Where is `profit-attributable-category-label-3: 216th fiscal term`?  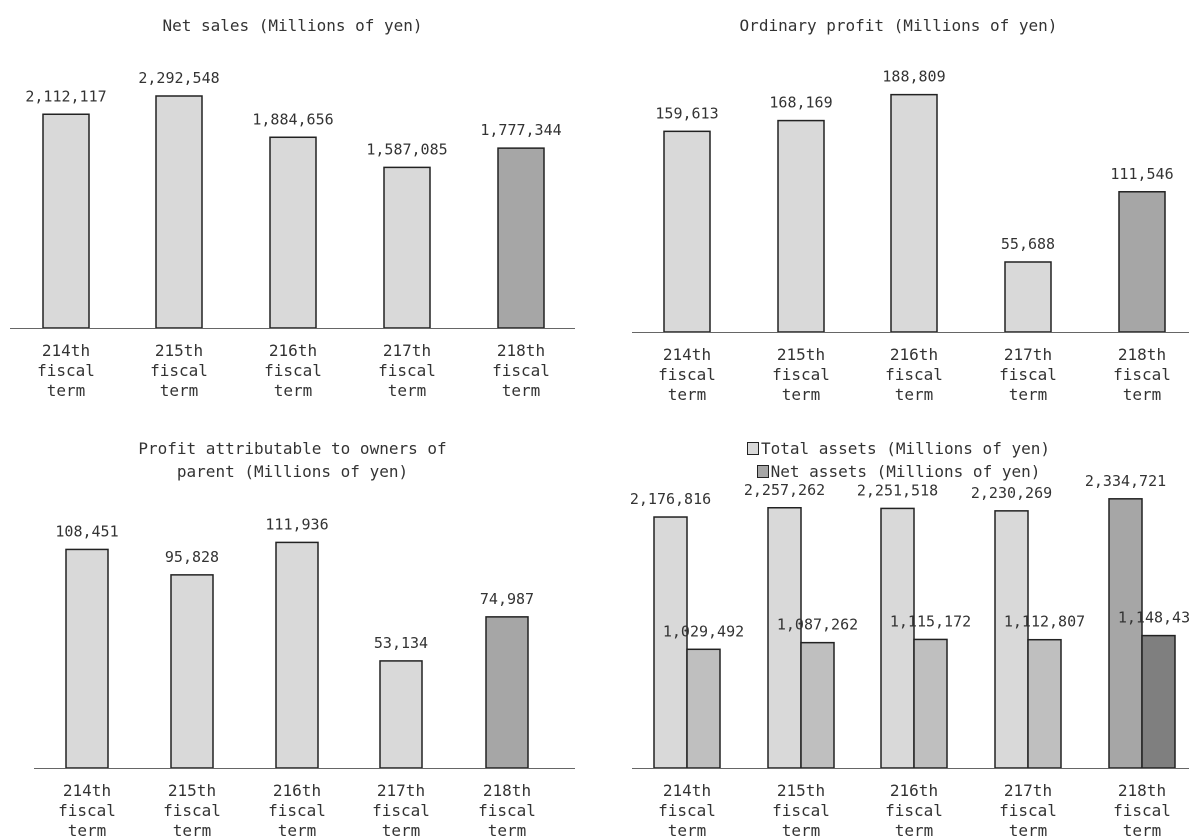
profit-attributable-category-label-3: 216th fiscal term is located at coordinates (297, 809).